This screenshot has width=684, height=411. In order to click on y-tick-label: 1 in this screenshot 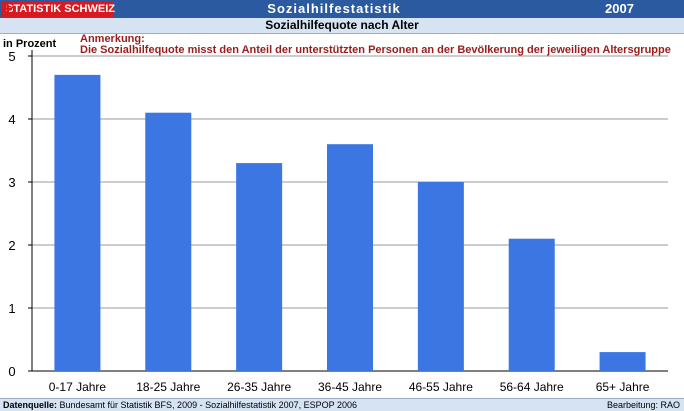, I will do `click(11, 308)`.